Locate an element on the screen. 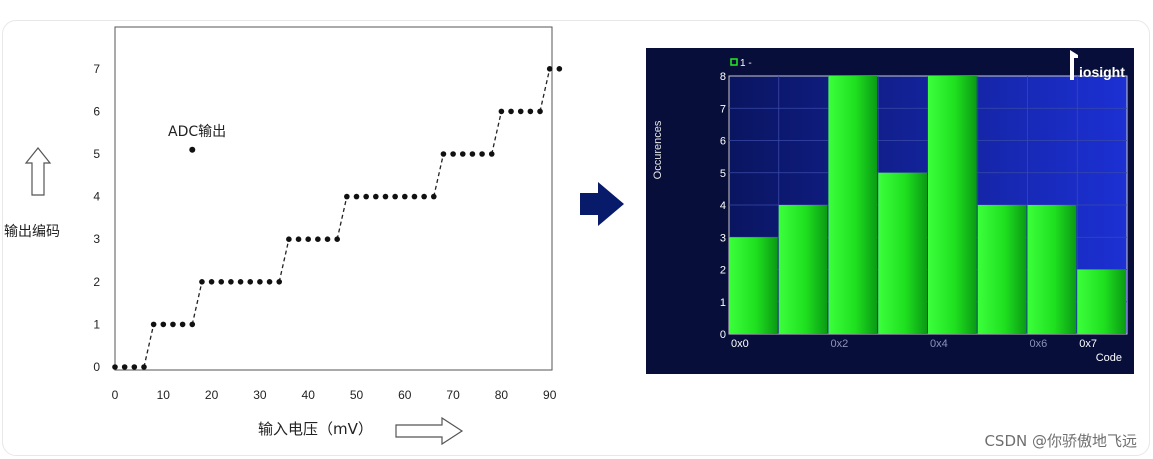 The width and height of the screenshot is (1153, 459). histogram-x-tick-label: 0x0 is located at coordinates (740, 344).